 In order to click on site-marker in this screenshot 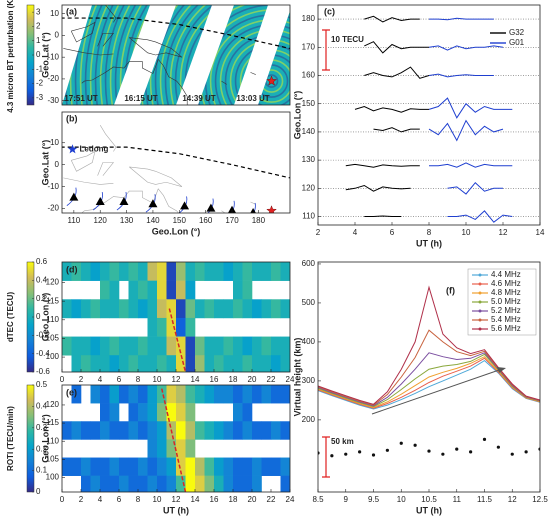, I will do `click(72, 149)`.